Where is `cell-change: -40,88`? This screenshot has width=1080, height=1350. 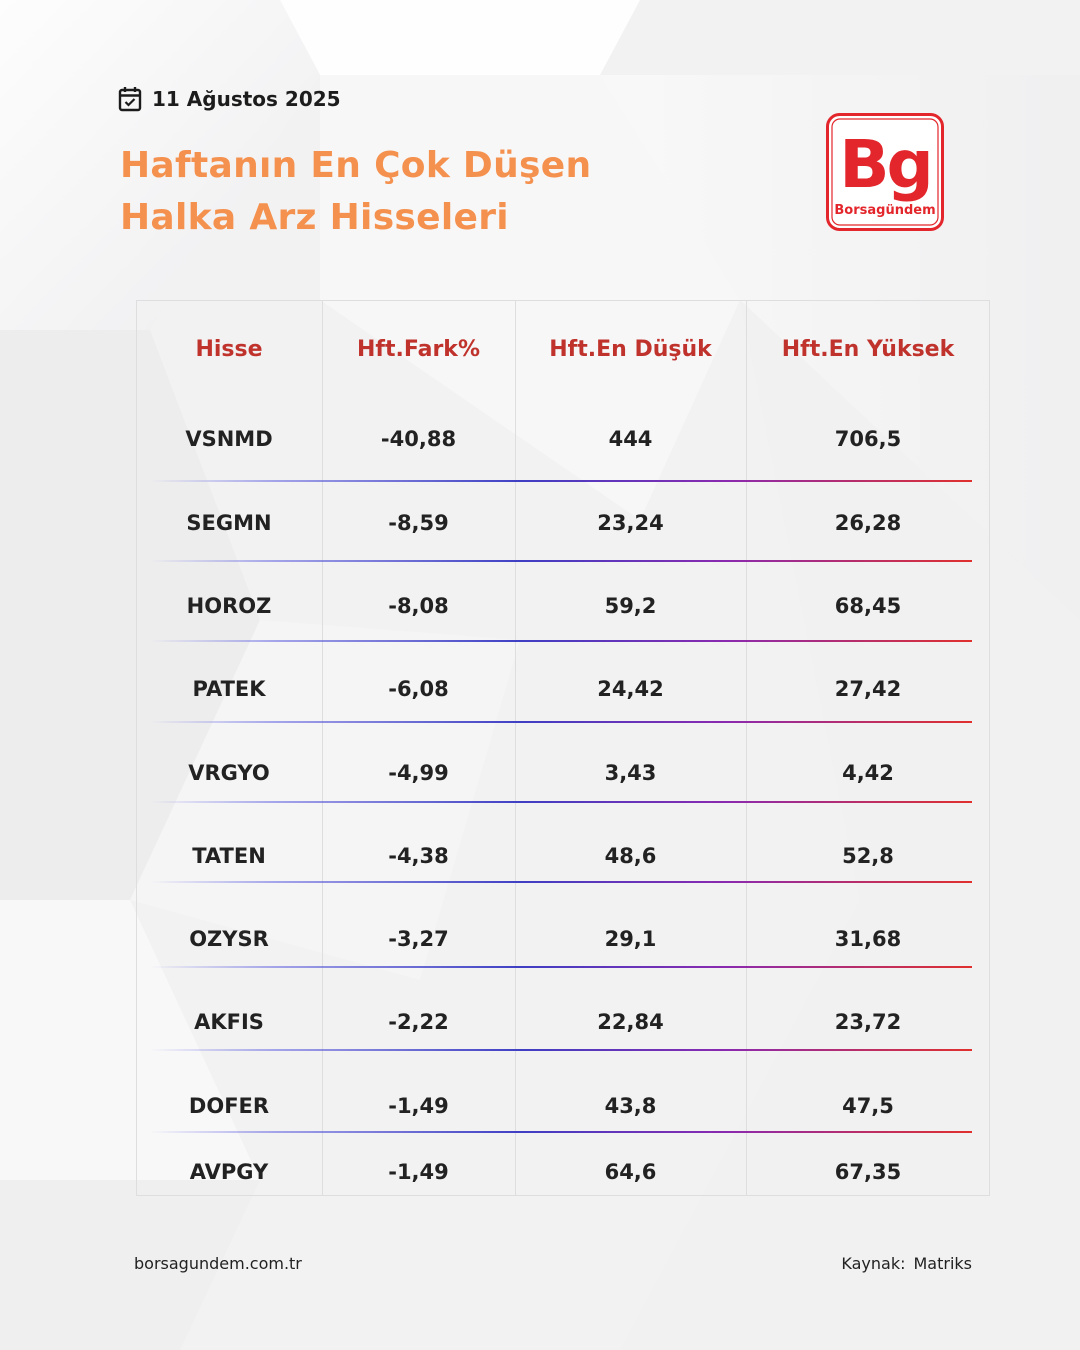 cell-change: -40,88 is located at coordinates (418, 439).